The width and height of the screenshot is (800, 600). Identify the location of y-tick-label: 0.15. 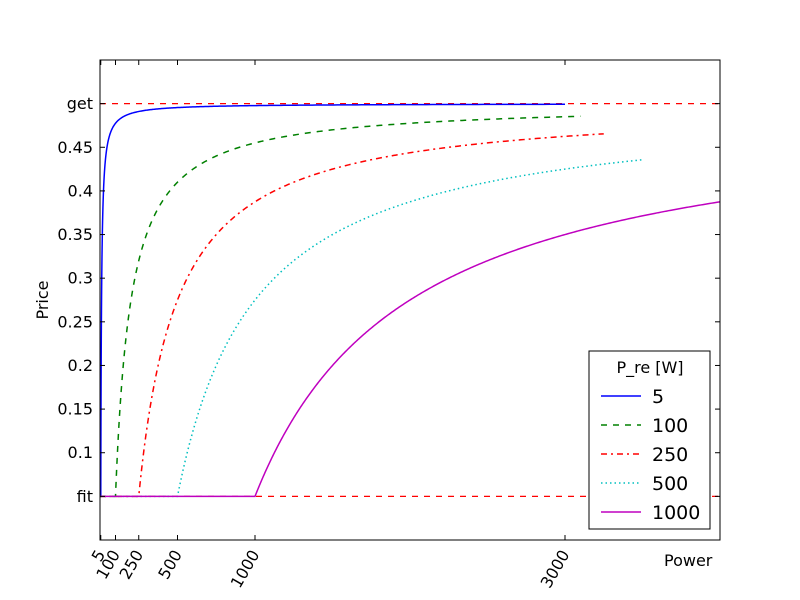
(75, 409).